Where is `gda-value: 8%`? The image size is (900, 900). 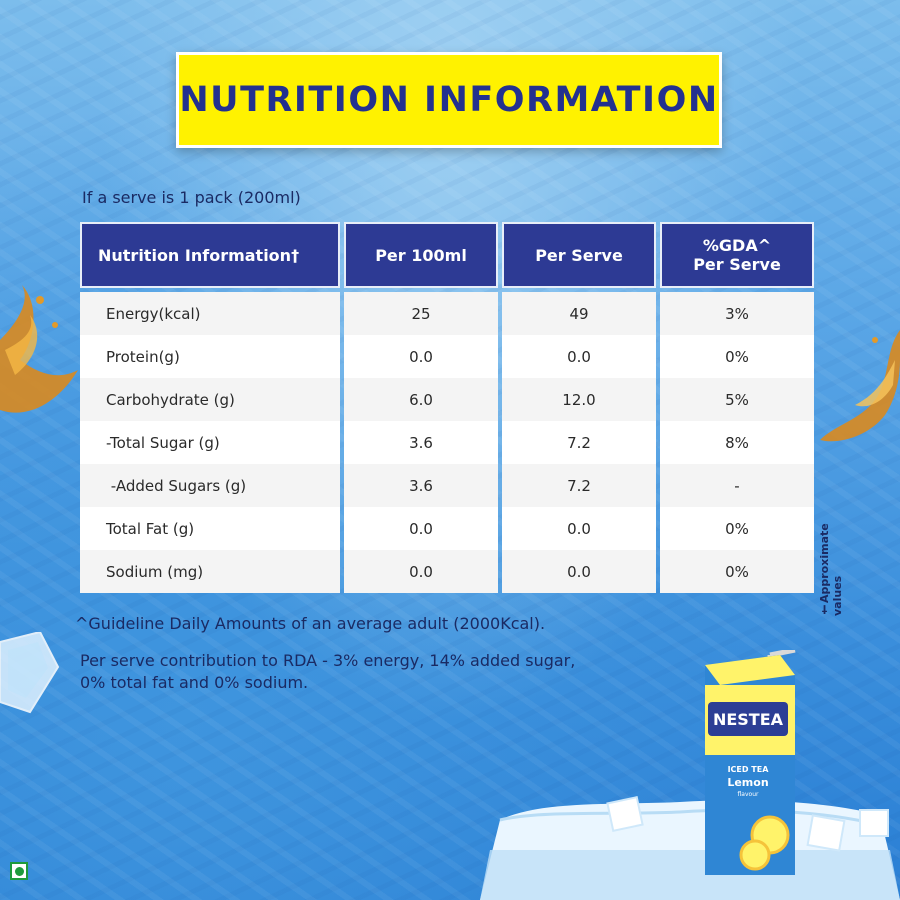 gda-value: 8% is located at coordinates (737, 442).